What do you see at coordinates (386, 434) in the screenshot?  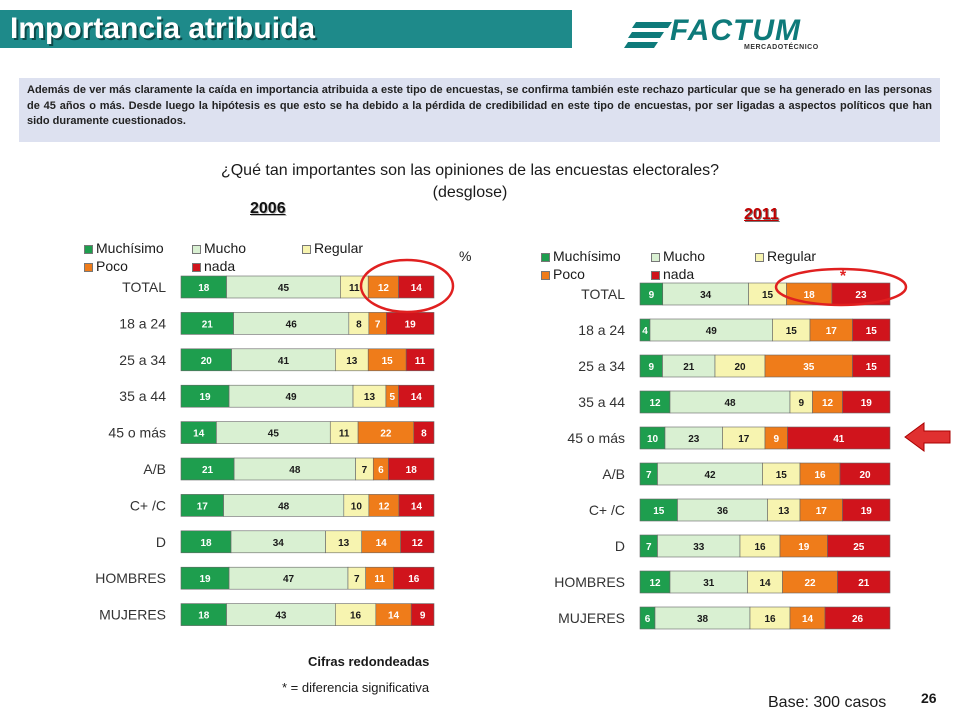 I see `data-label-poco: 22` at bounding box center [386, 434].